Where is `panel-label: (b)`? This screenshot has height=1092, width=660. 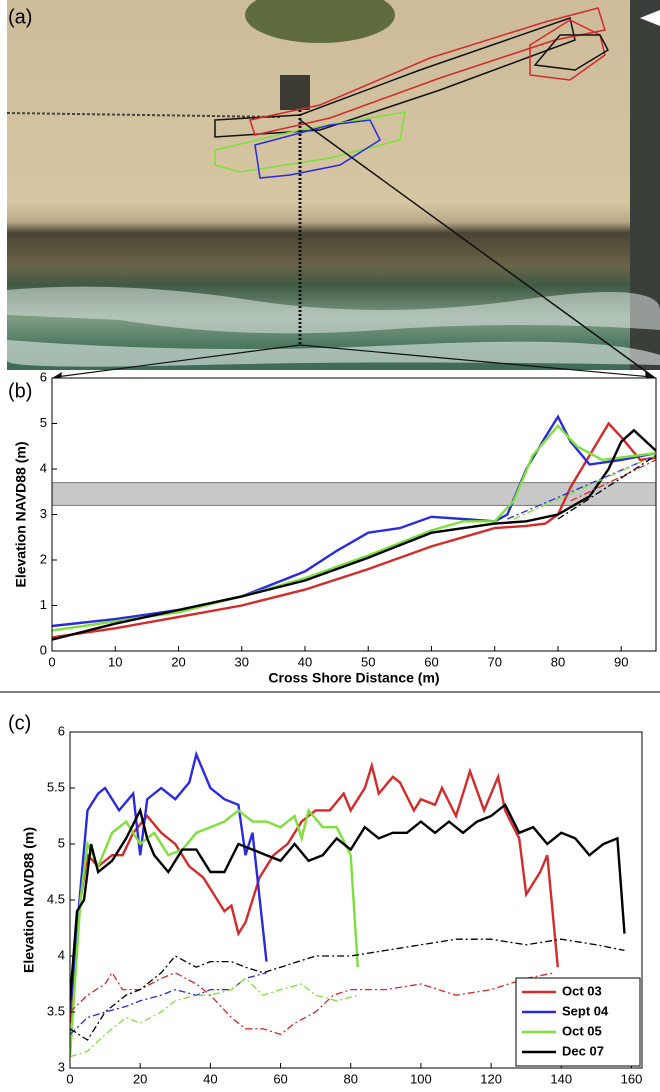 panel-label: (b) is located at coordinates (20, 391).